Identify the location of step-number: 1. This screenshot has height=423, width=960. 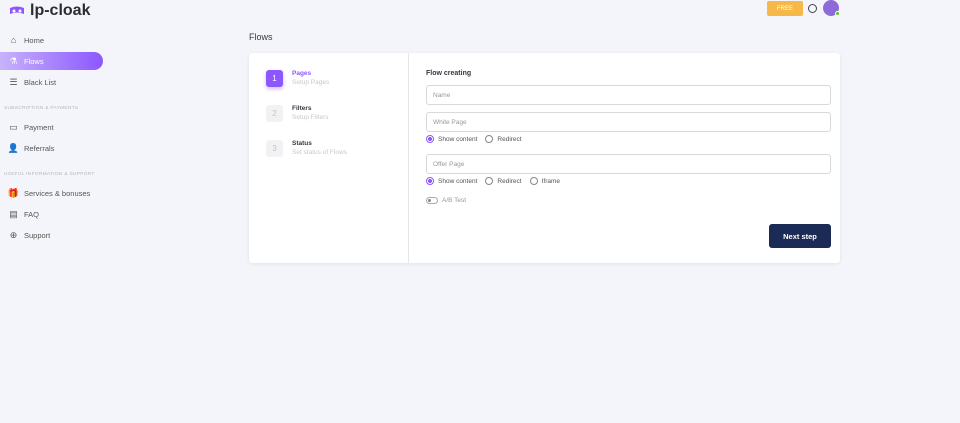
(274, 78).